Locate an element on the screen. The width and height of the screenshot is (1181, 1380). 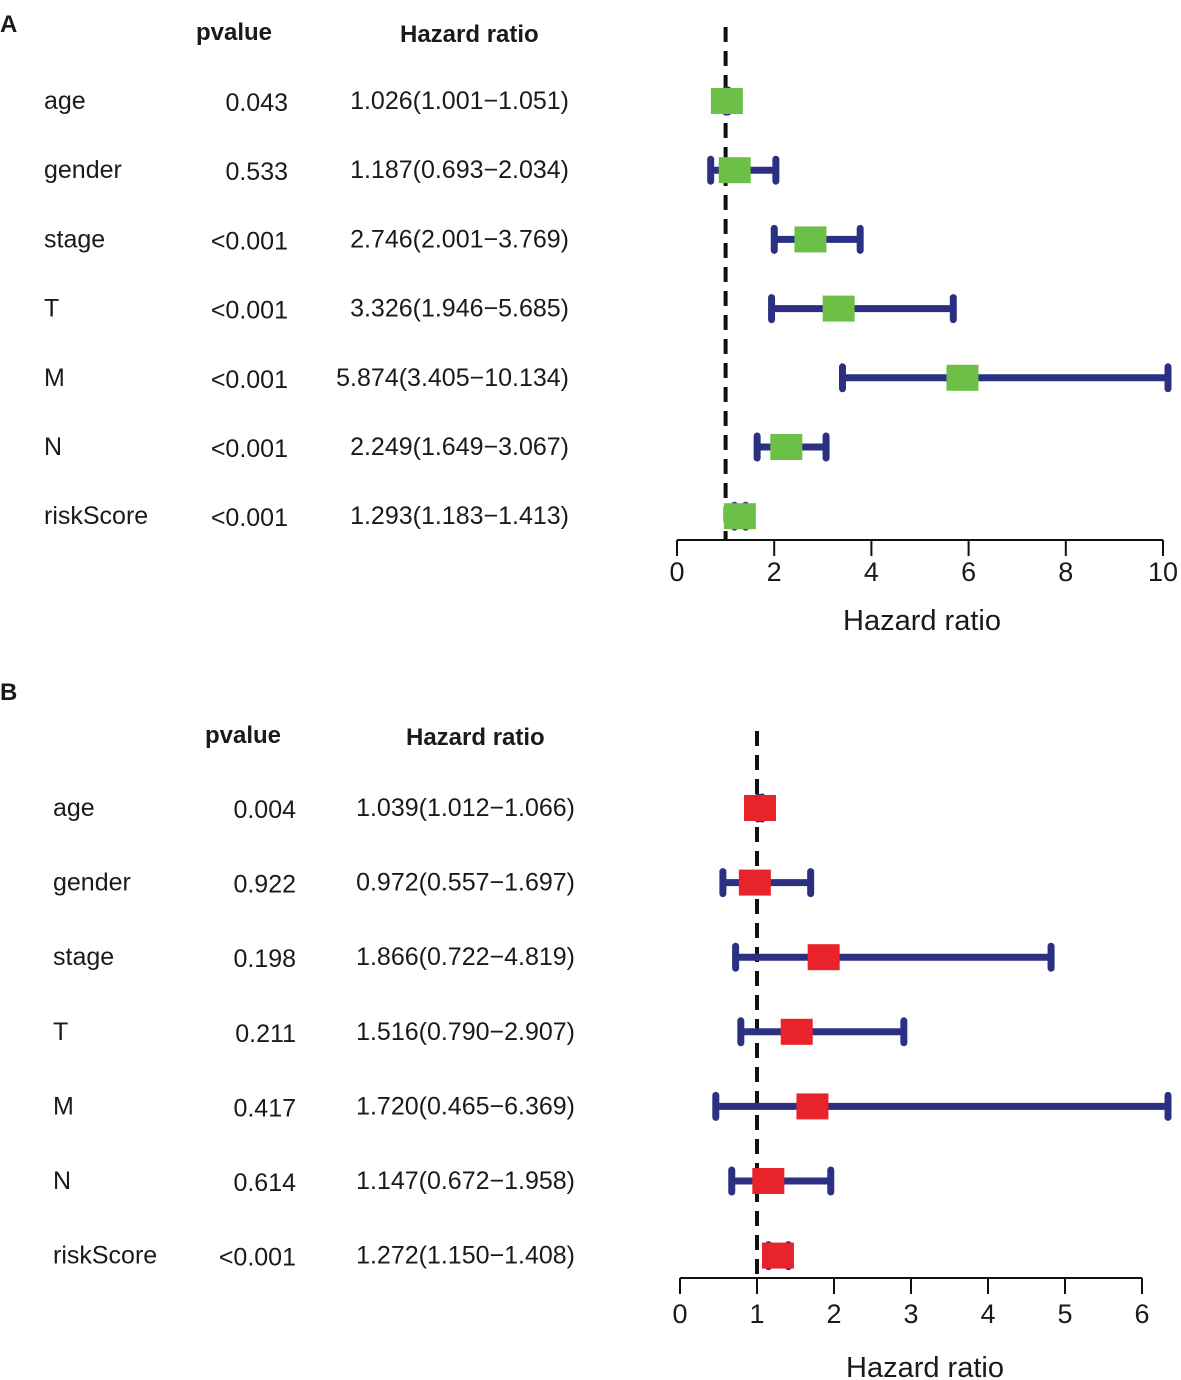
panel-b-row-pvalue: <0.001 is located at coordinates (257, 1258).